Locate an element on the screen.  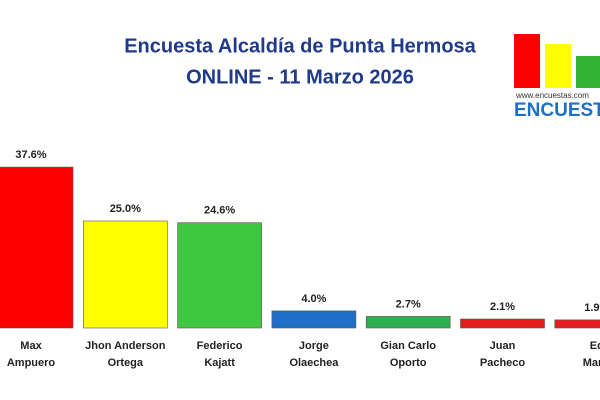
category-label: Manc is located at coordinates (591, 363).